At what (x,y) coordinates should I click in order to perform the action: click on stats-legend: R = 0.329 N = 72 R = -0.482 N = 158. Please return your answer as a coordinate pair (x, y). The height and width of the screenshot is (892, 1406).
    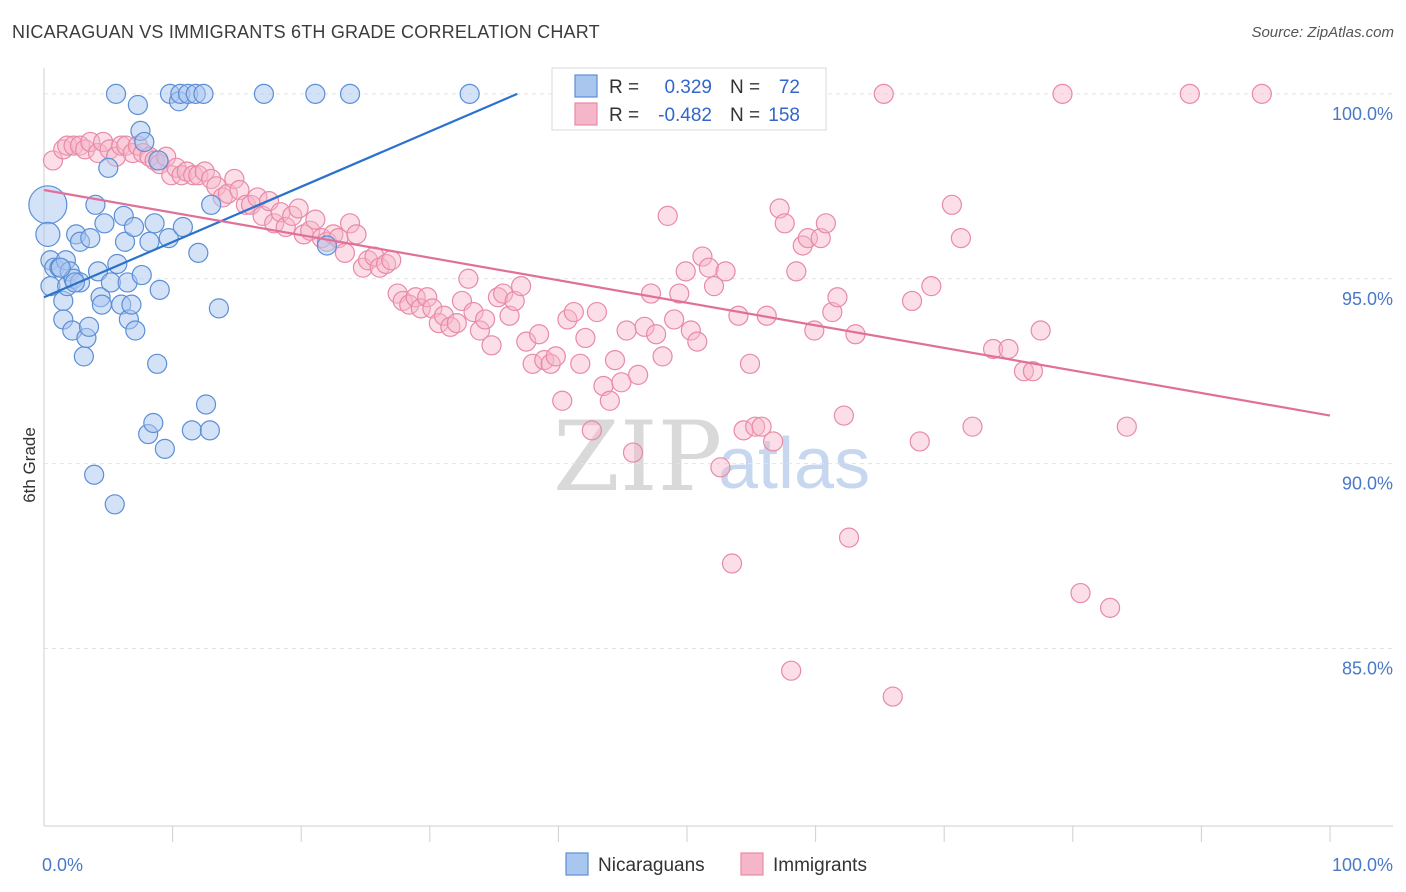
    Looking at the image, I should click on (689, 99).